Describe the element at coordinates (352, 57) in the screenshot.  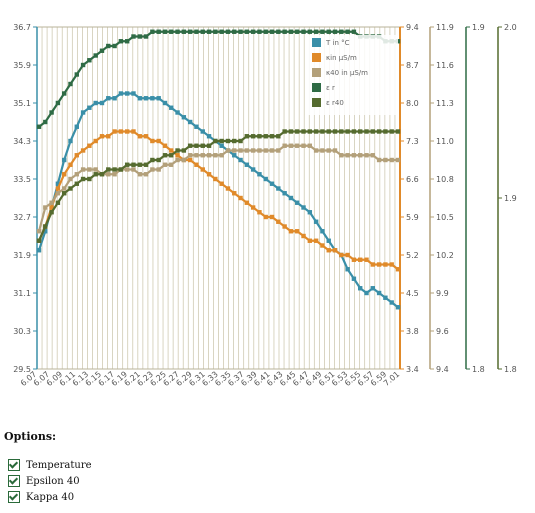
I see `legend-item-kappa: κin µS/m` at that location.